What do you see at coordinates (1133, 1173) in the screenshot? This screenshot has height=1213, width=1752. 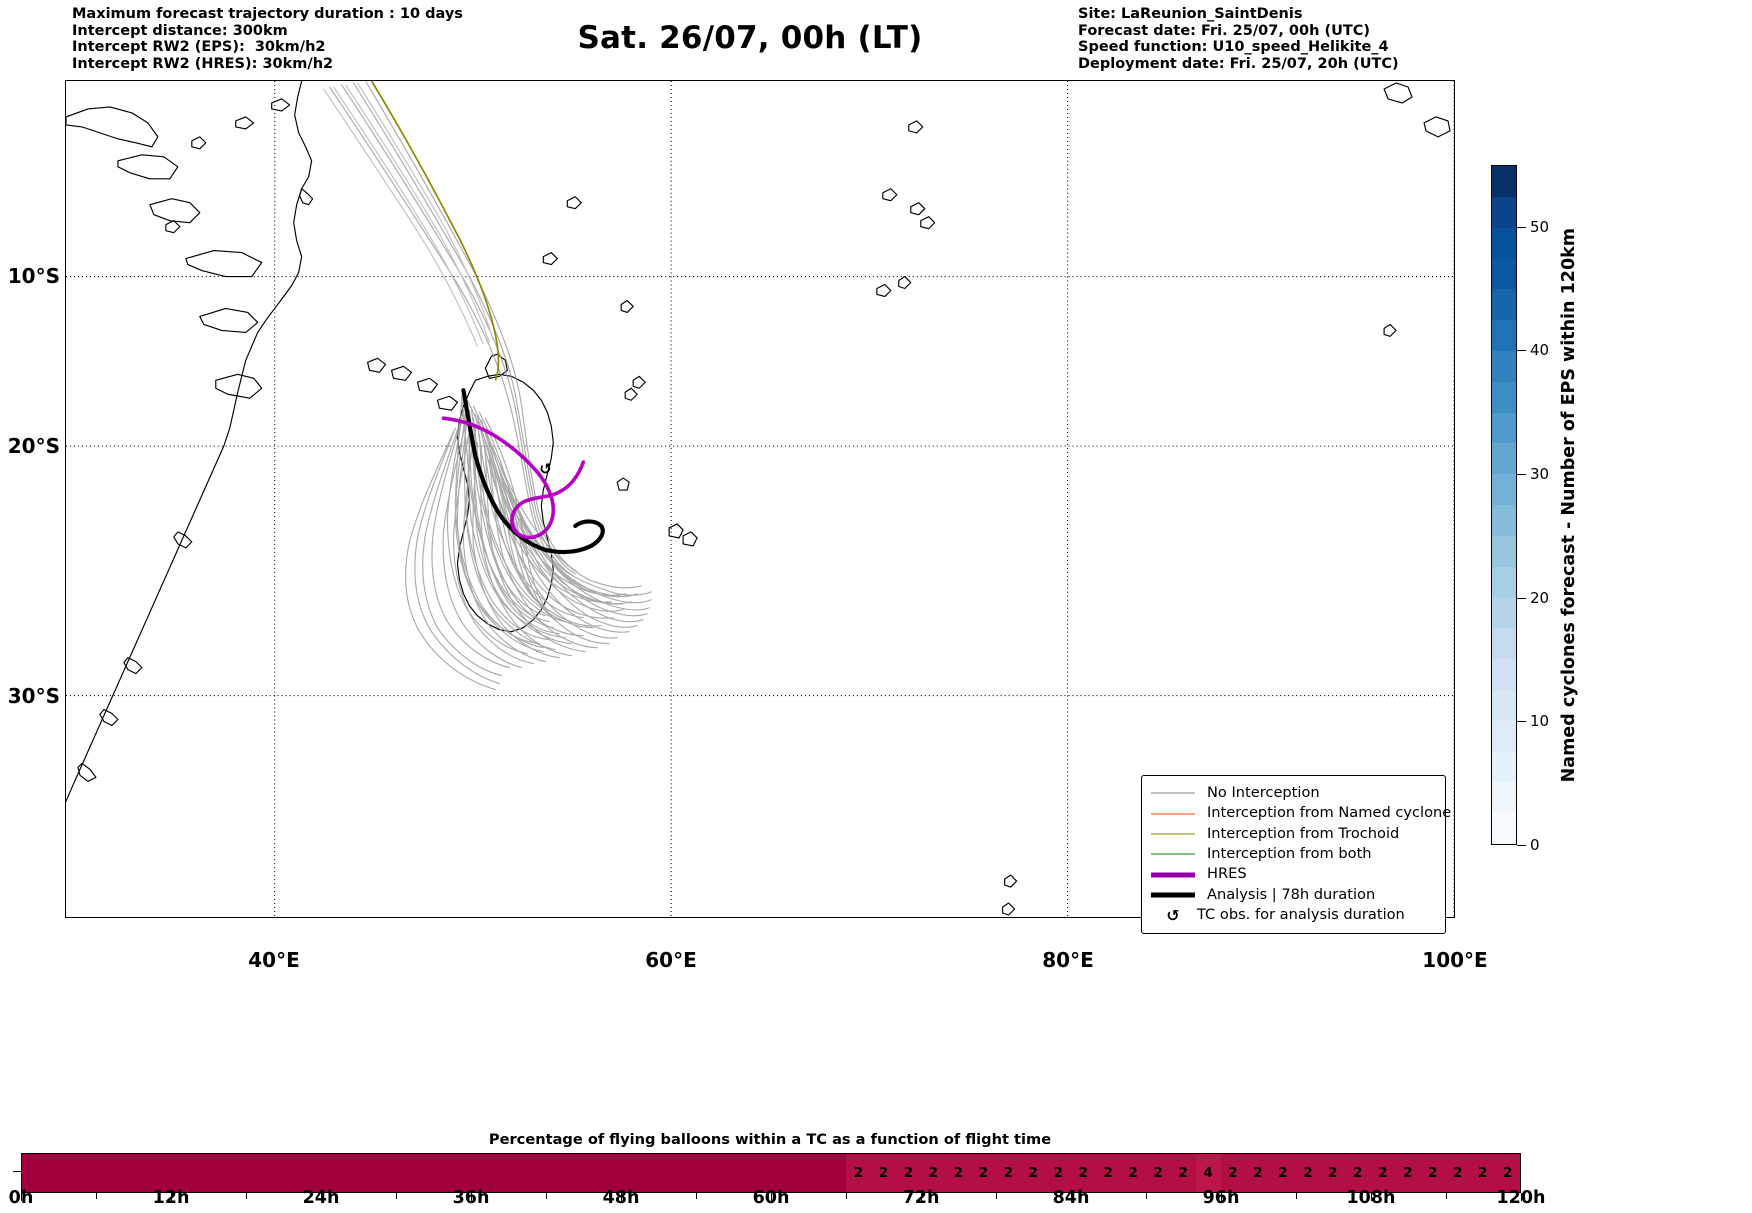 I see `percentage-cell-88h: 2` at bounding box center [1133, 1173].